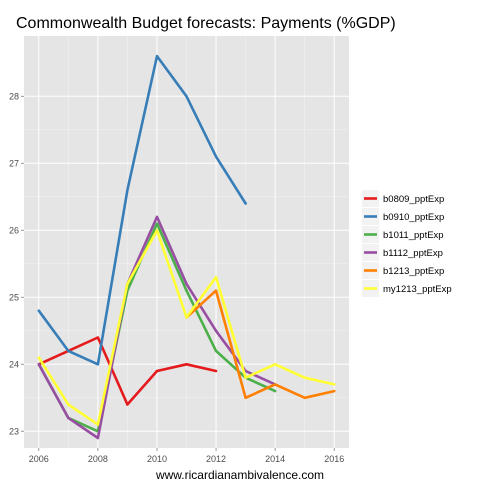 The height and width of the screenshot is (480, 480). Describe the element at coordinates (14, 431) in the screenshot. I see `y-tick-label: 23` at that location.